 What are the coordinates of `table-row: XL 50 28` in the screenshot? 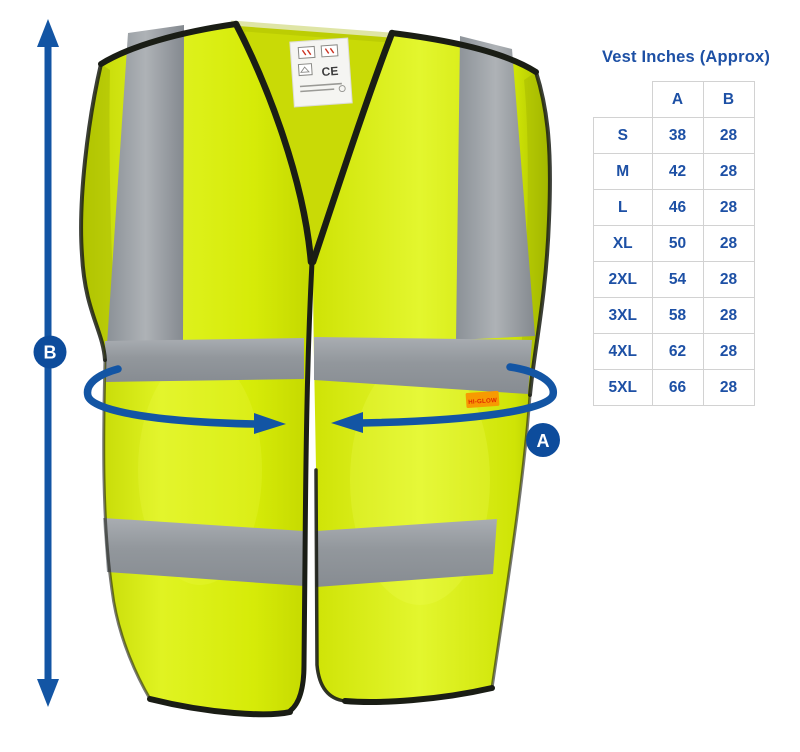 It's located at (674, 243).